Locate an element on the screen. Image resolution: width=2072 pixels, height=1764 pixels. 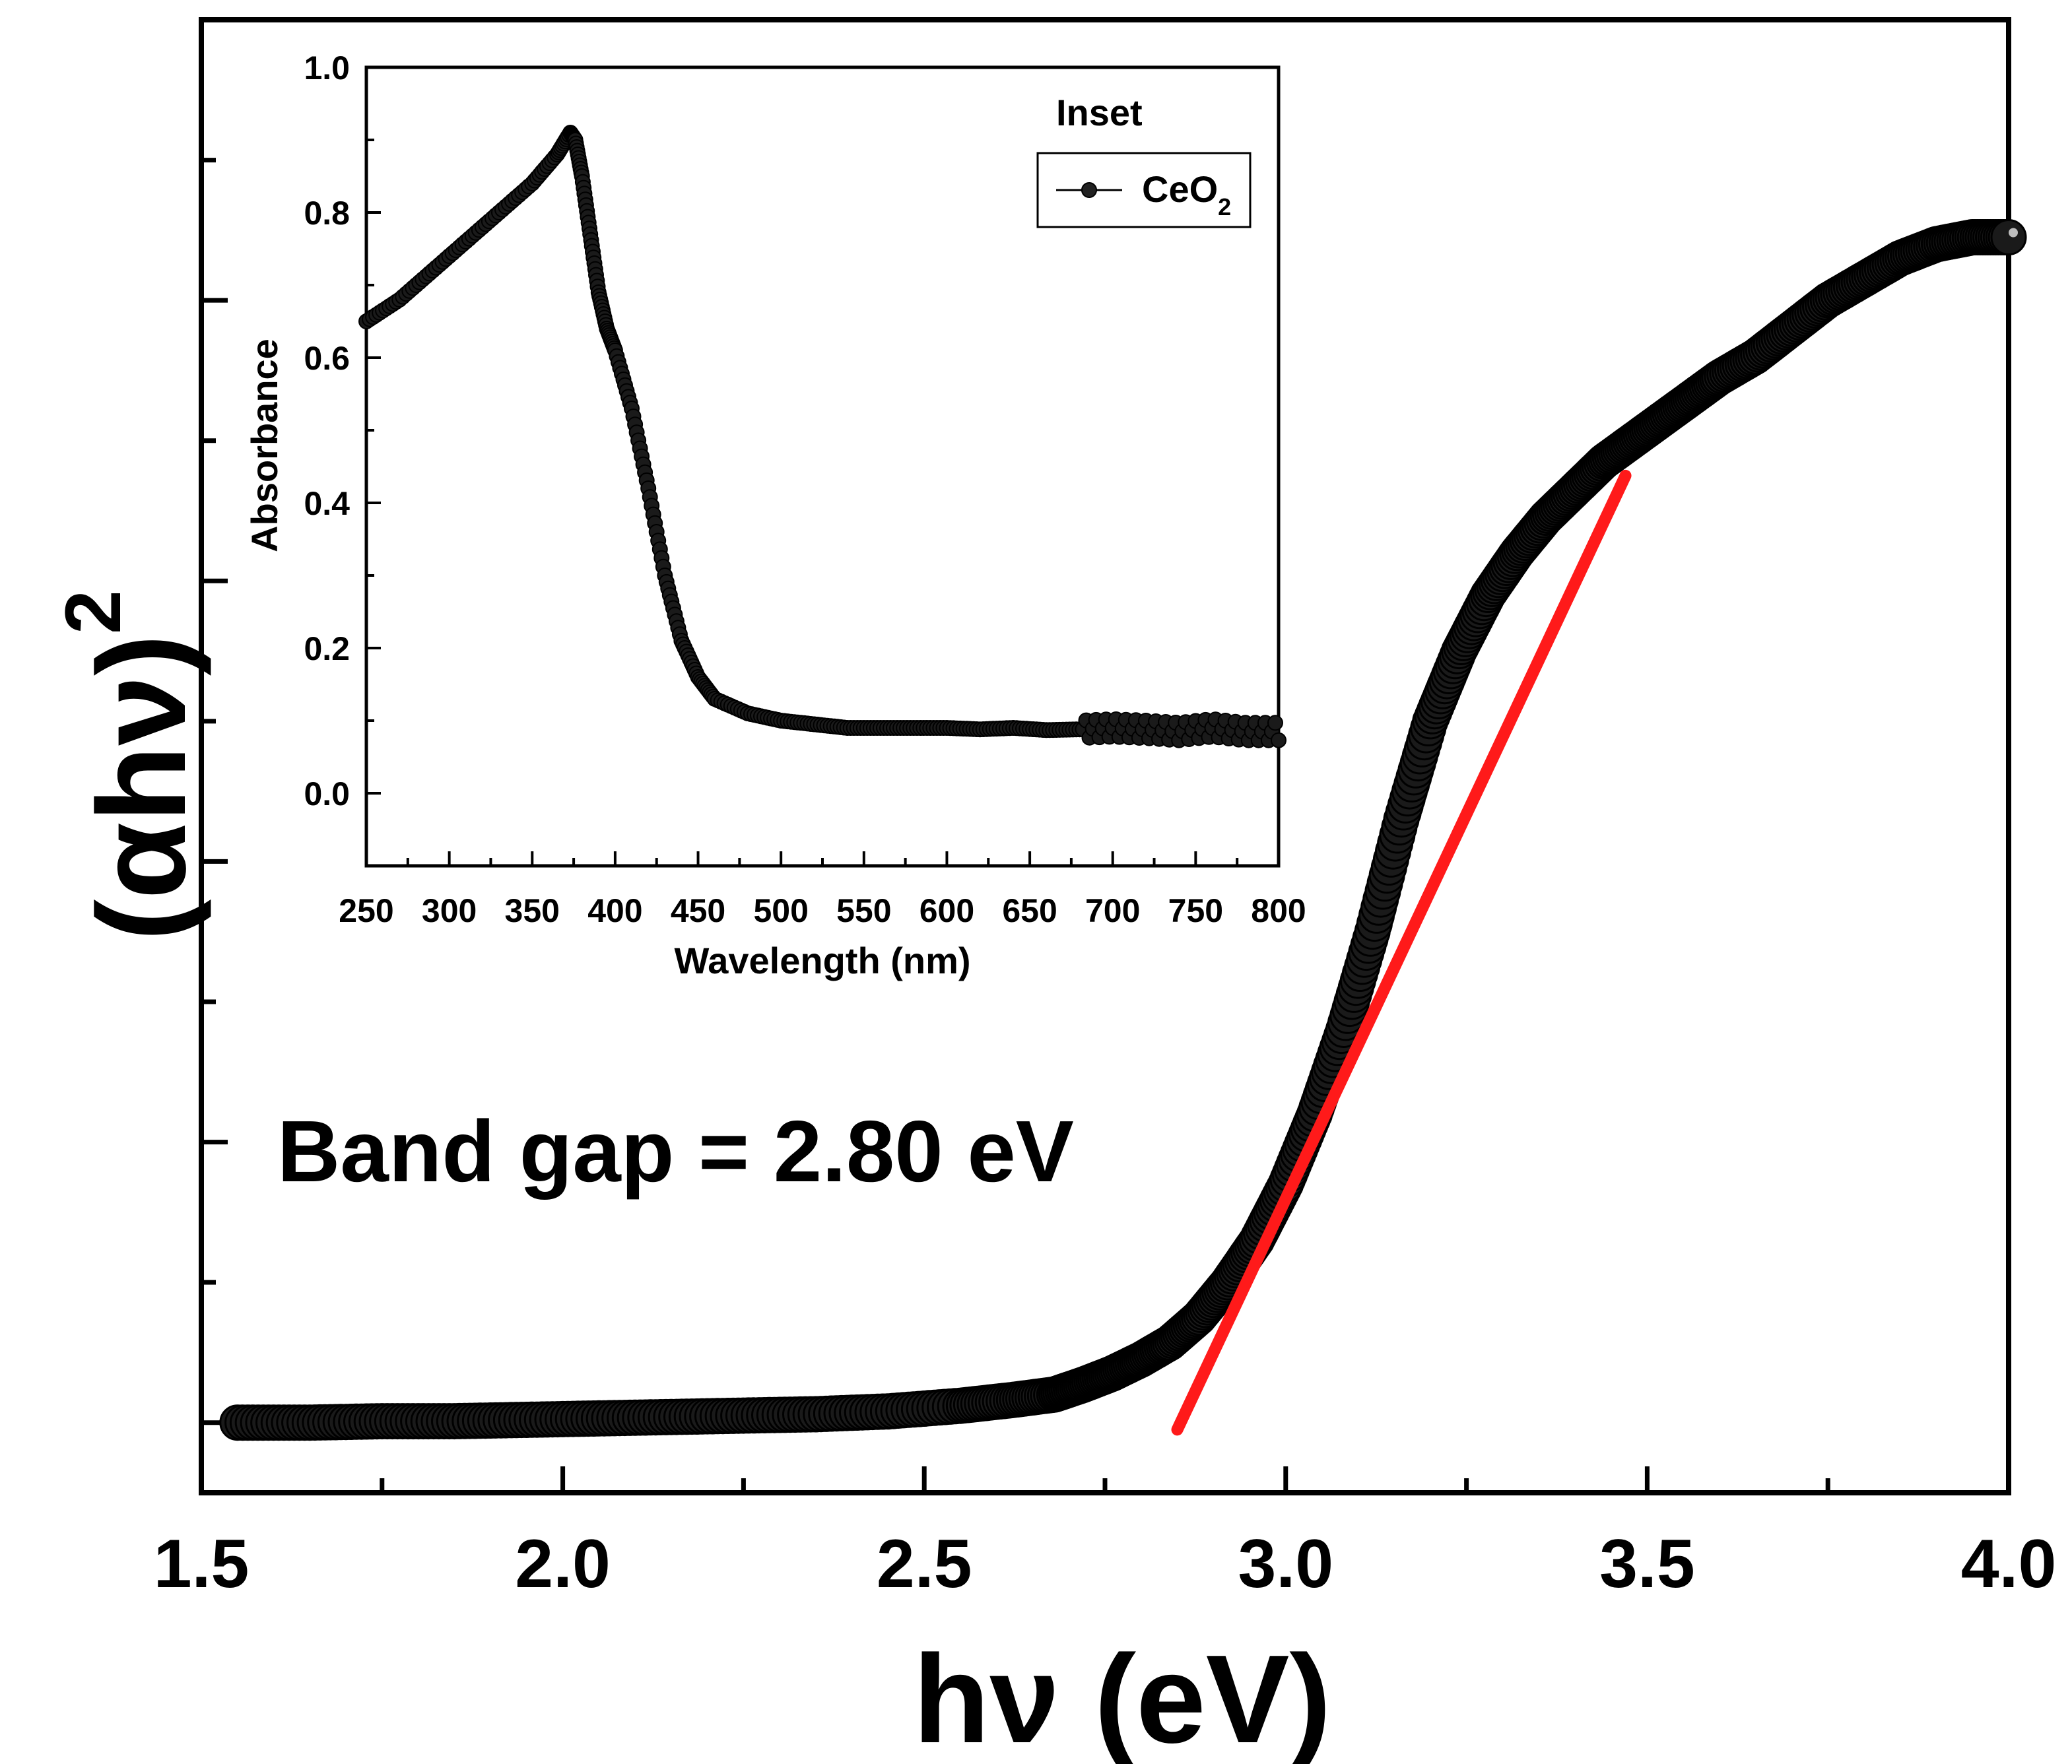
inset-y-tick-label: 0.6 is located at coordinates (327, 358).